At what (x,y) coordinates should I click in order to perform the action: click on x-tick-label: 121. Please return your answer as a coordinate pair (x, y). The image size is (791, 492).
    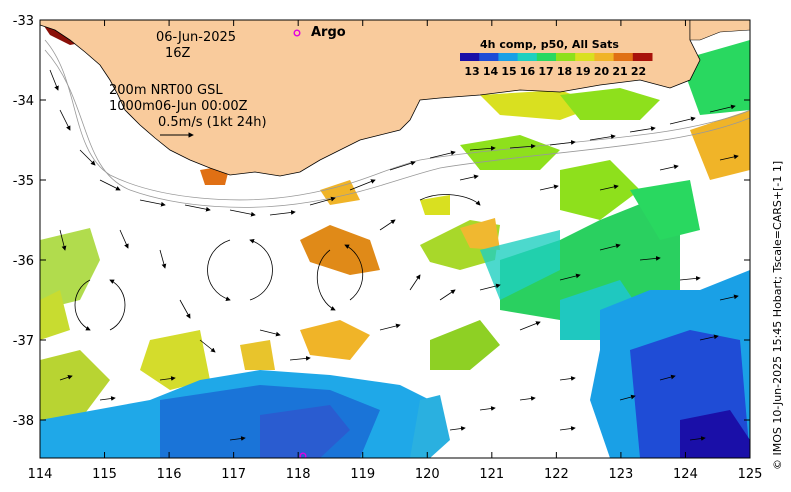
    Looking at the image, I should click on (491, 474).